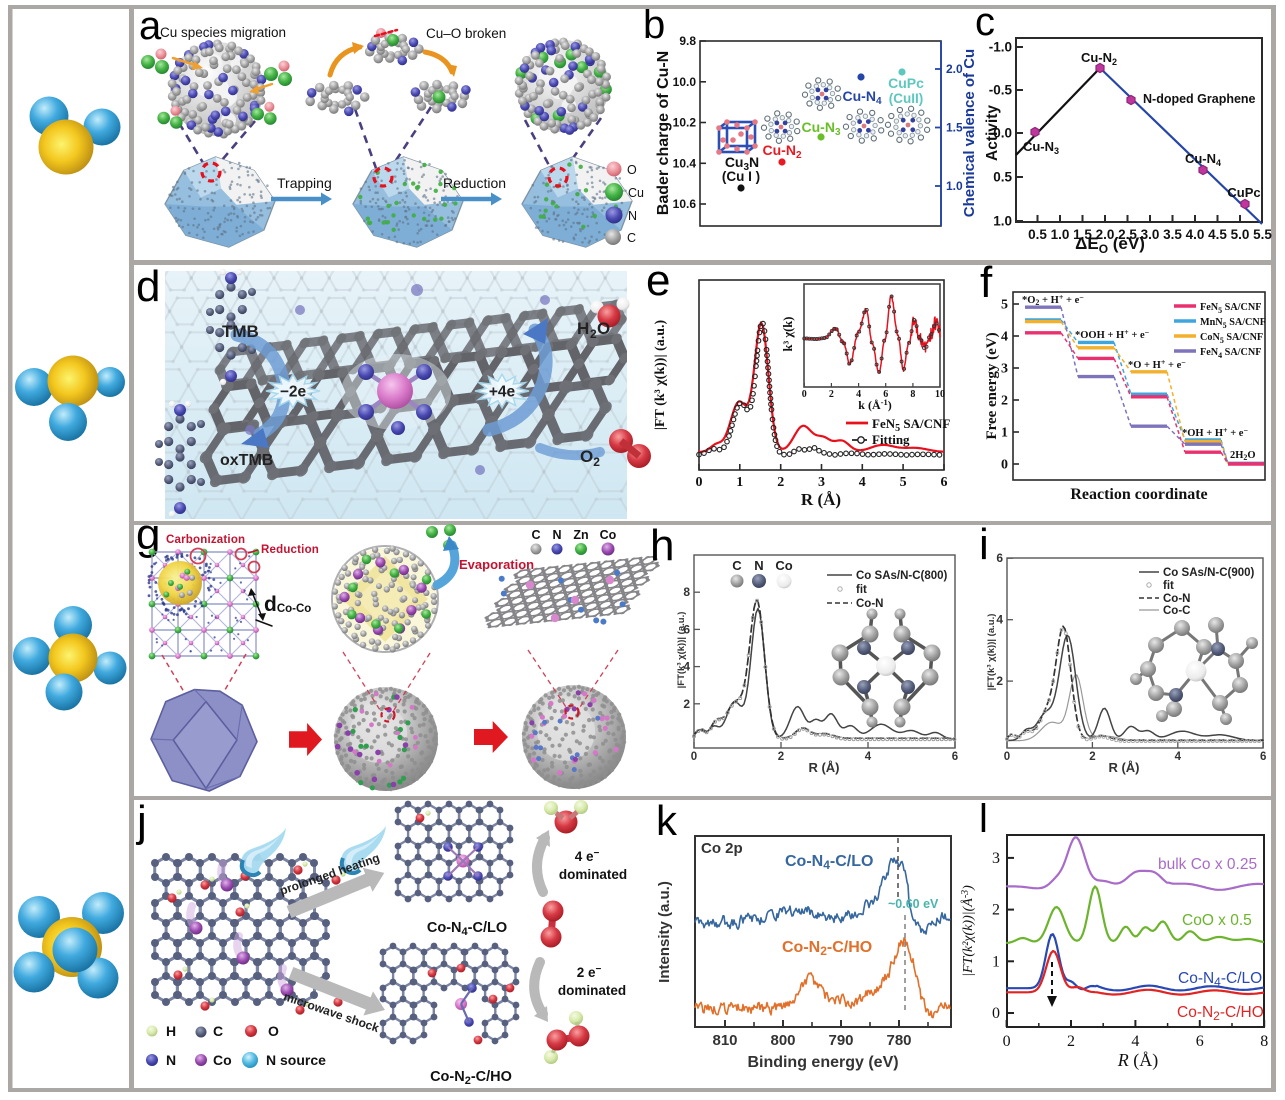 The height and width of the screenshot is (1100, 1285). What do you see at coordinates (471, 1078) in the screenshot?
I see `svg-text: Co-N2-C/HO` at bounding box center [471, 1078].